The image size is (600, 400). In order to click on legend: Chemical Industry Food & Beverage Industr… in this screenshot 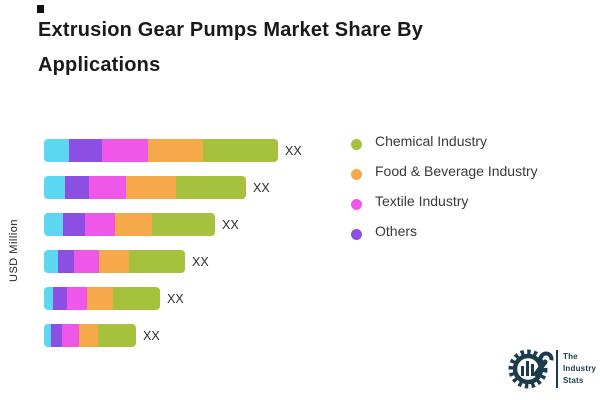, I will do `click(442, 186)`.